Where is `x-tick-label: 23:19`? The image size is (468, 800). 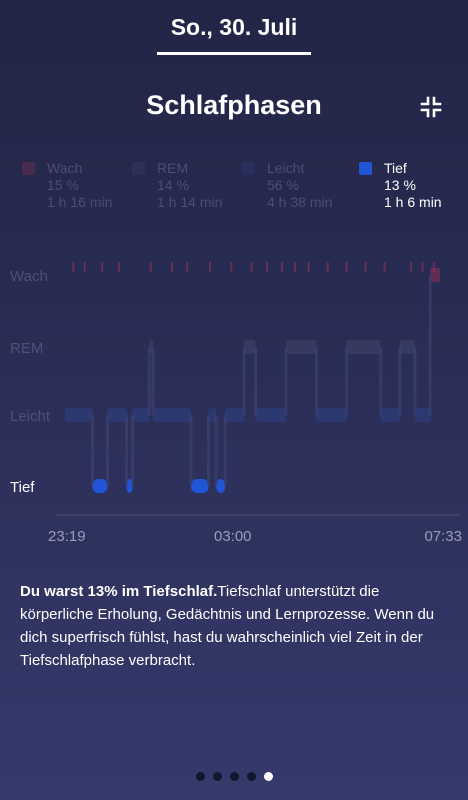
x-tick-label: 23:19 is located at coordinates (67, 536).